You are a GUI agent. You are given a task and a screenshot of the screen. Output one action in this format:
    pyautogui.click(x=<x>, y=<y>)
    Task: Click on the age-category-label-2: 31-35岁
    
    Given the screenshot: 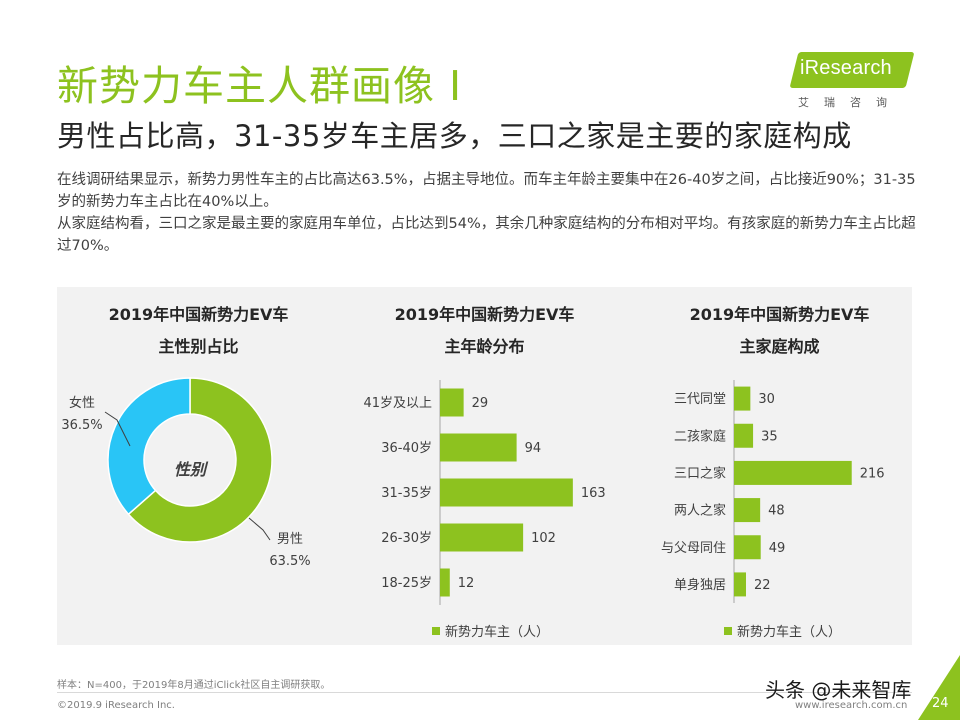 What is the action you would take?
    pyautogui.click(x=406, y=493)
    